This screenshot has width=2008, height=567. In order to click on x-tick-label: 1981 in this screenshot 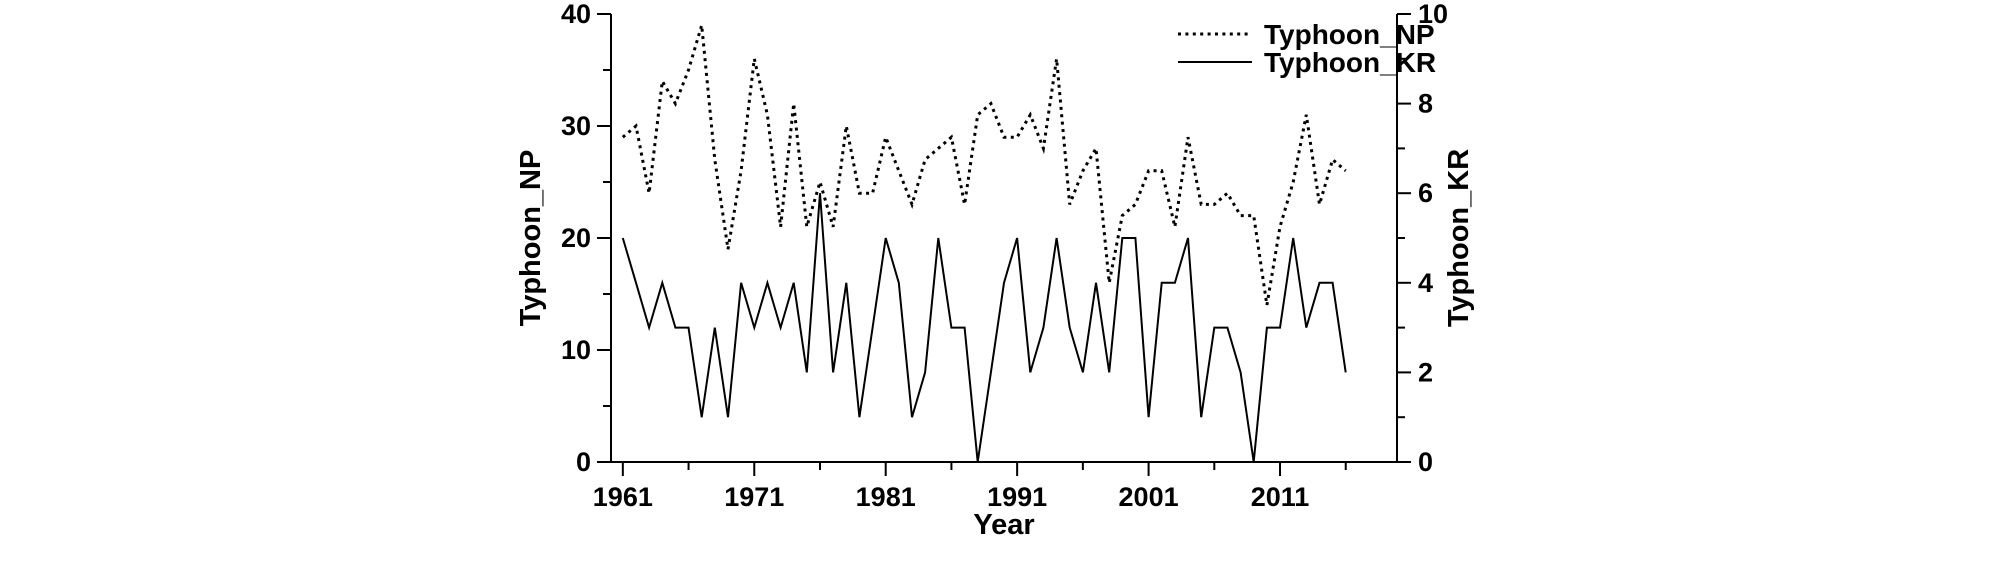, I will do `click(886, 497)`.